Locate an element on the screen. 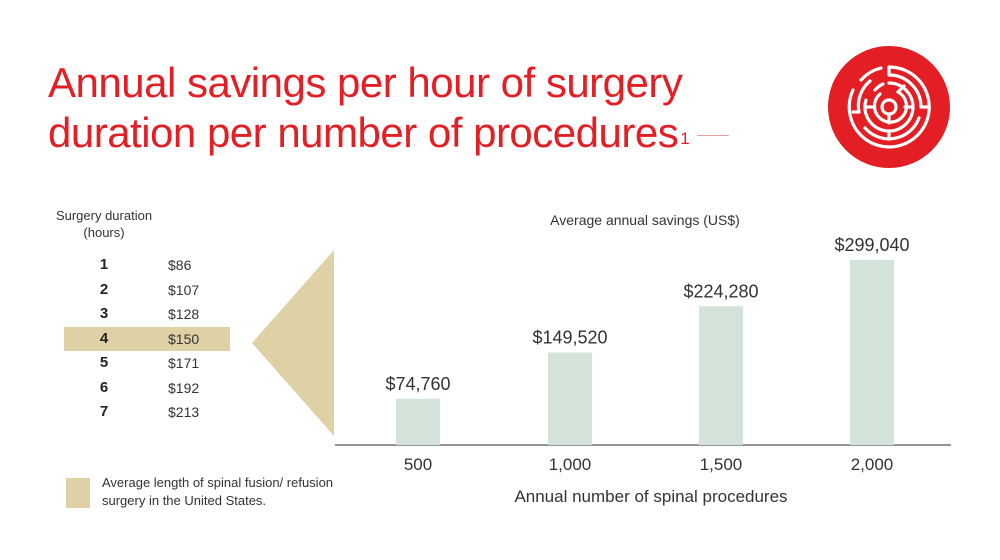 This screenshot has height=560, width=1000. x-tick-label: 1,000 is located at coordinates (570, 464).